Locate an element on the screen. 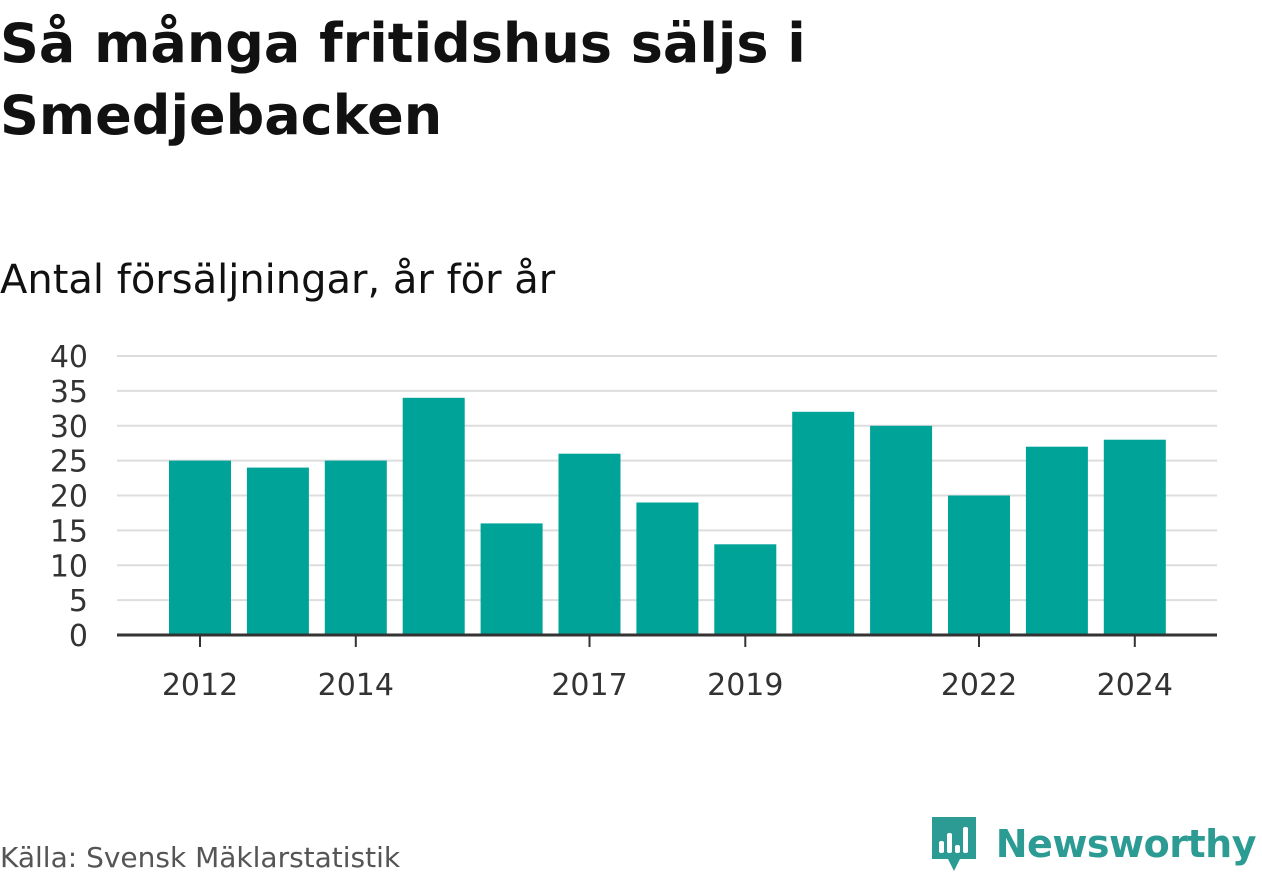  source-note: Källa: Svensk Mäklarstatistik is located at coordinates (200, 857).